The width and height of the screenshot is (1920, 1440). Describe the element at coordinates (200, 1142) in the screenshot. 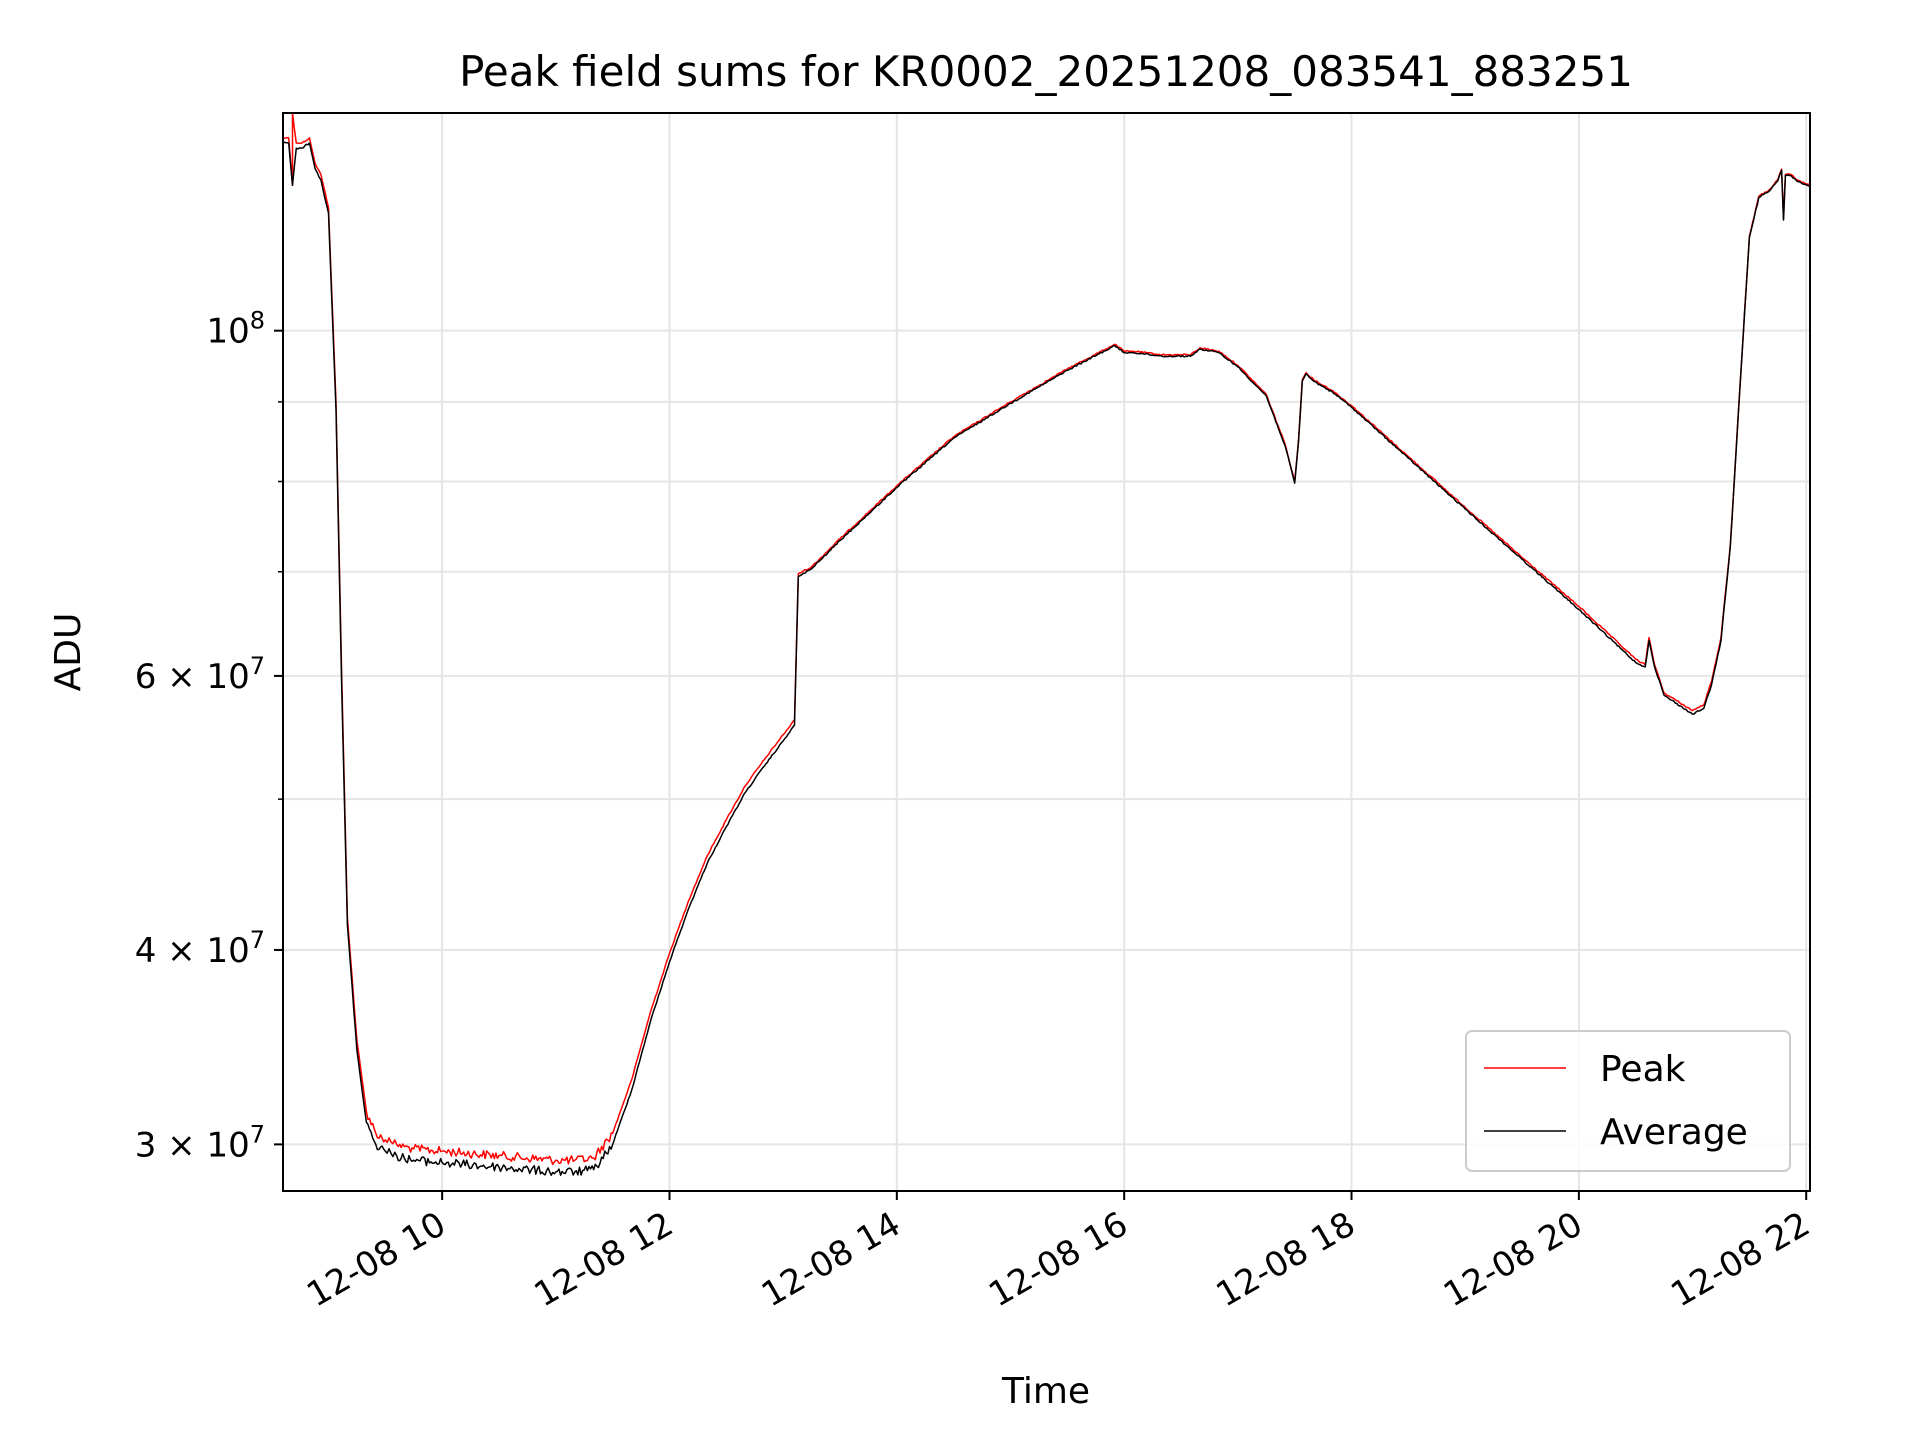

I see `y-tick-label: 3 × 107` at that location.